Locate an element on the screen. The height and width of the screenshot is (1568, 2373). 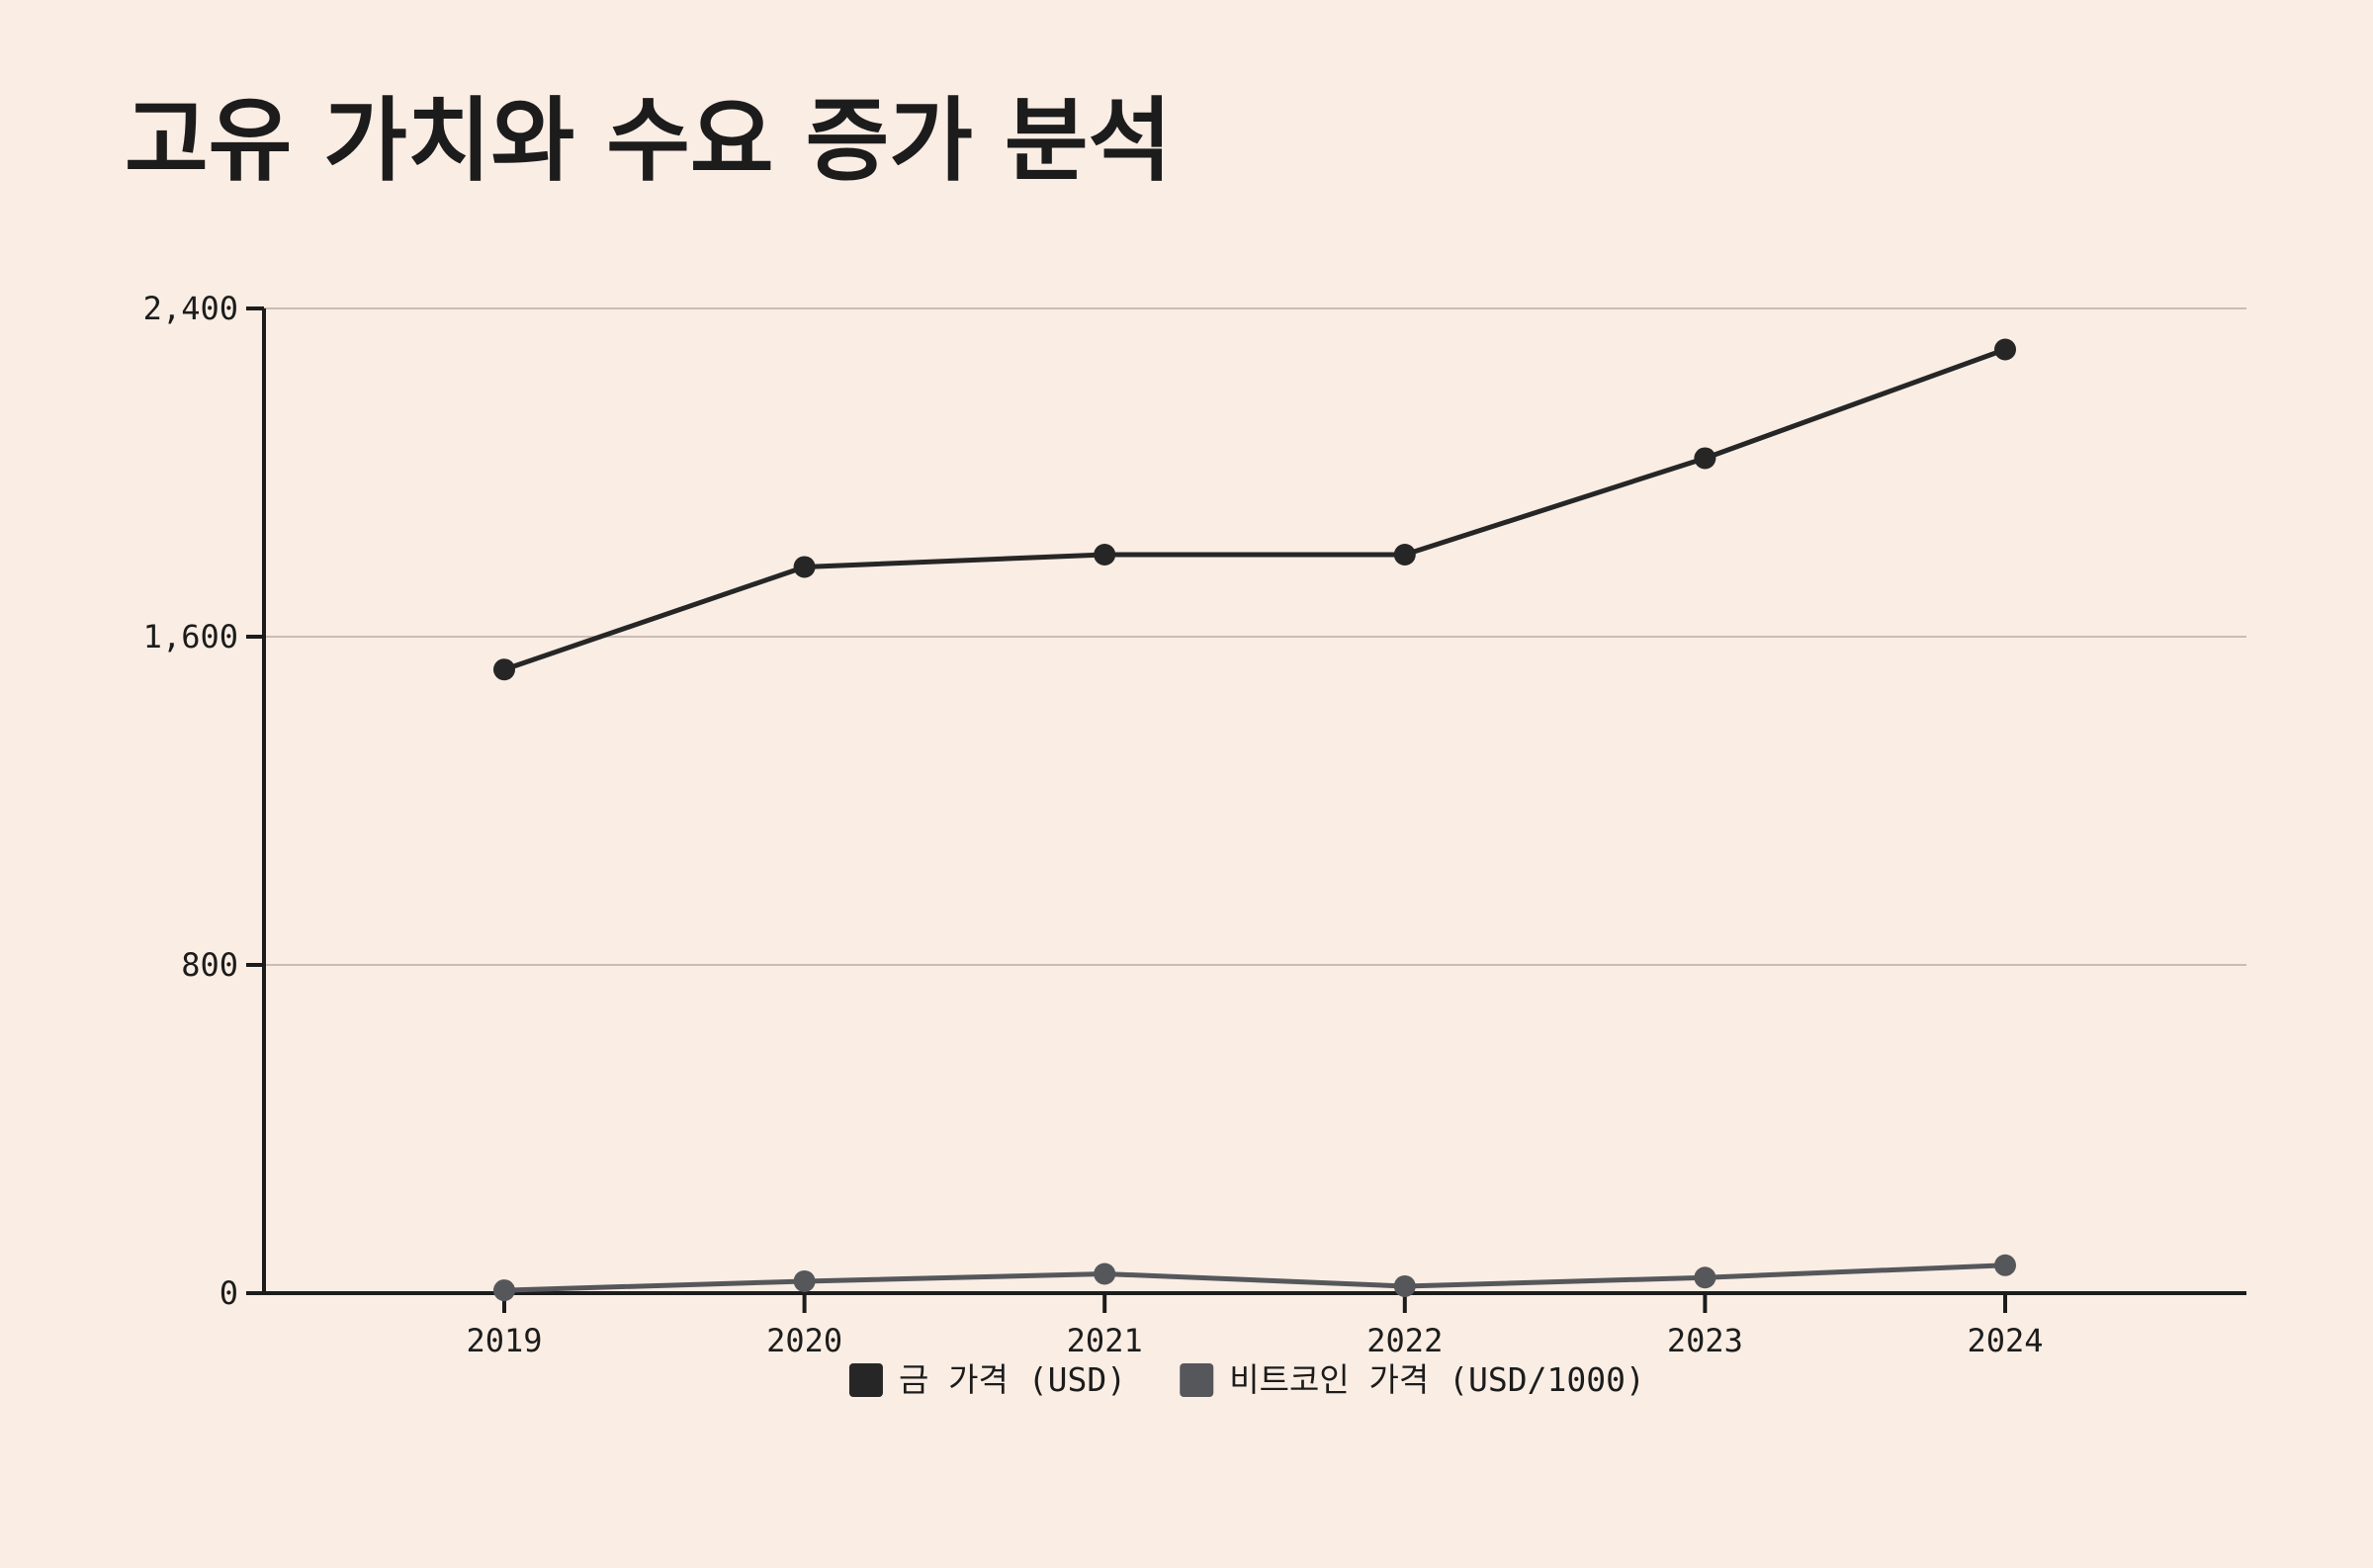
y-tick-label: 2,400 is located at coordinates (190, 308).